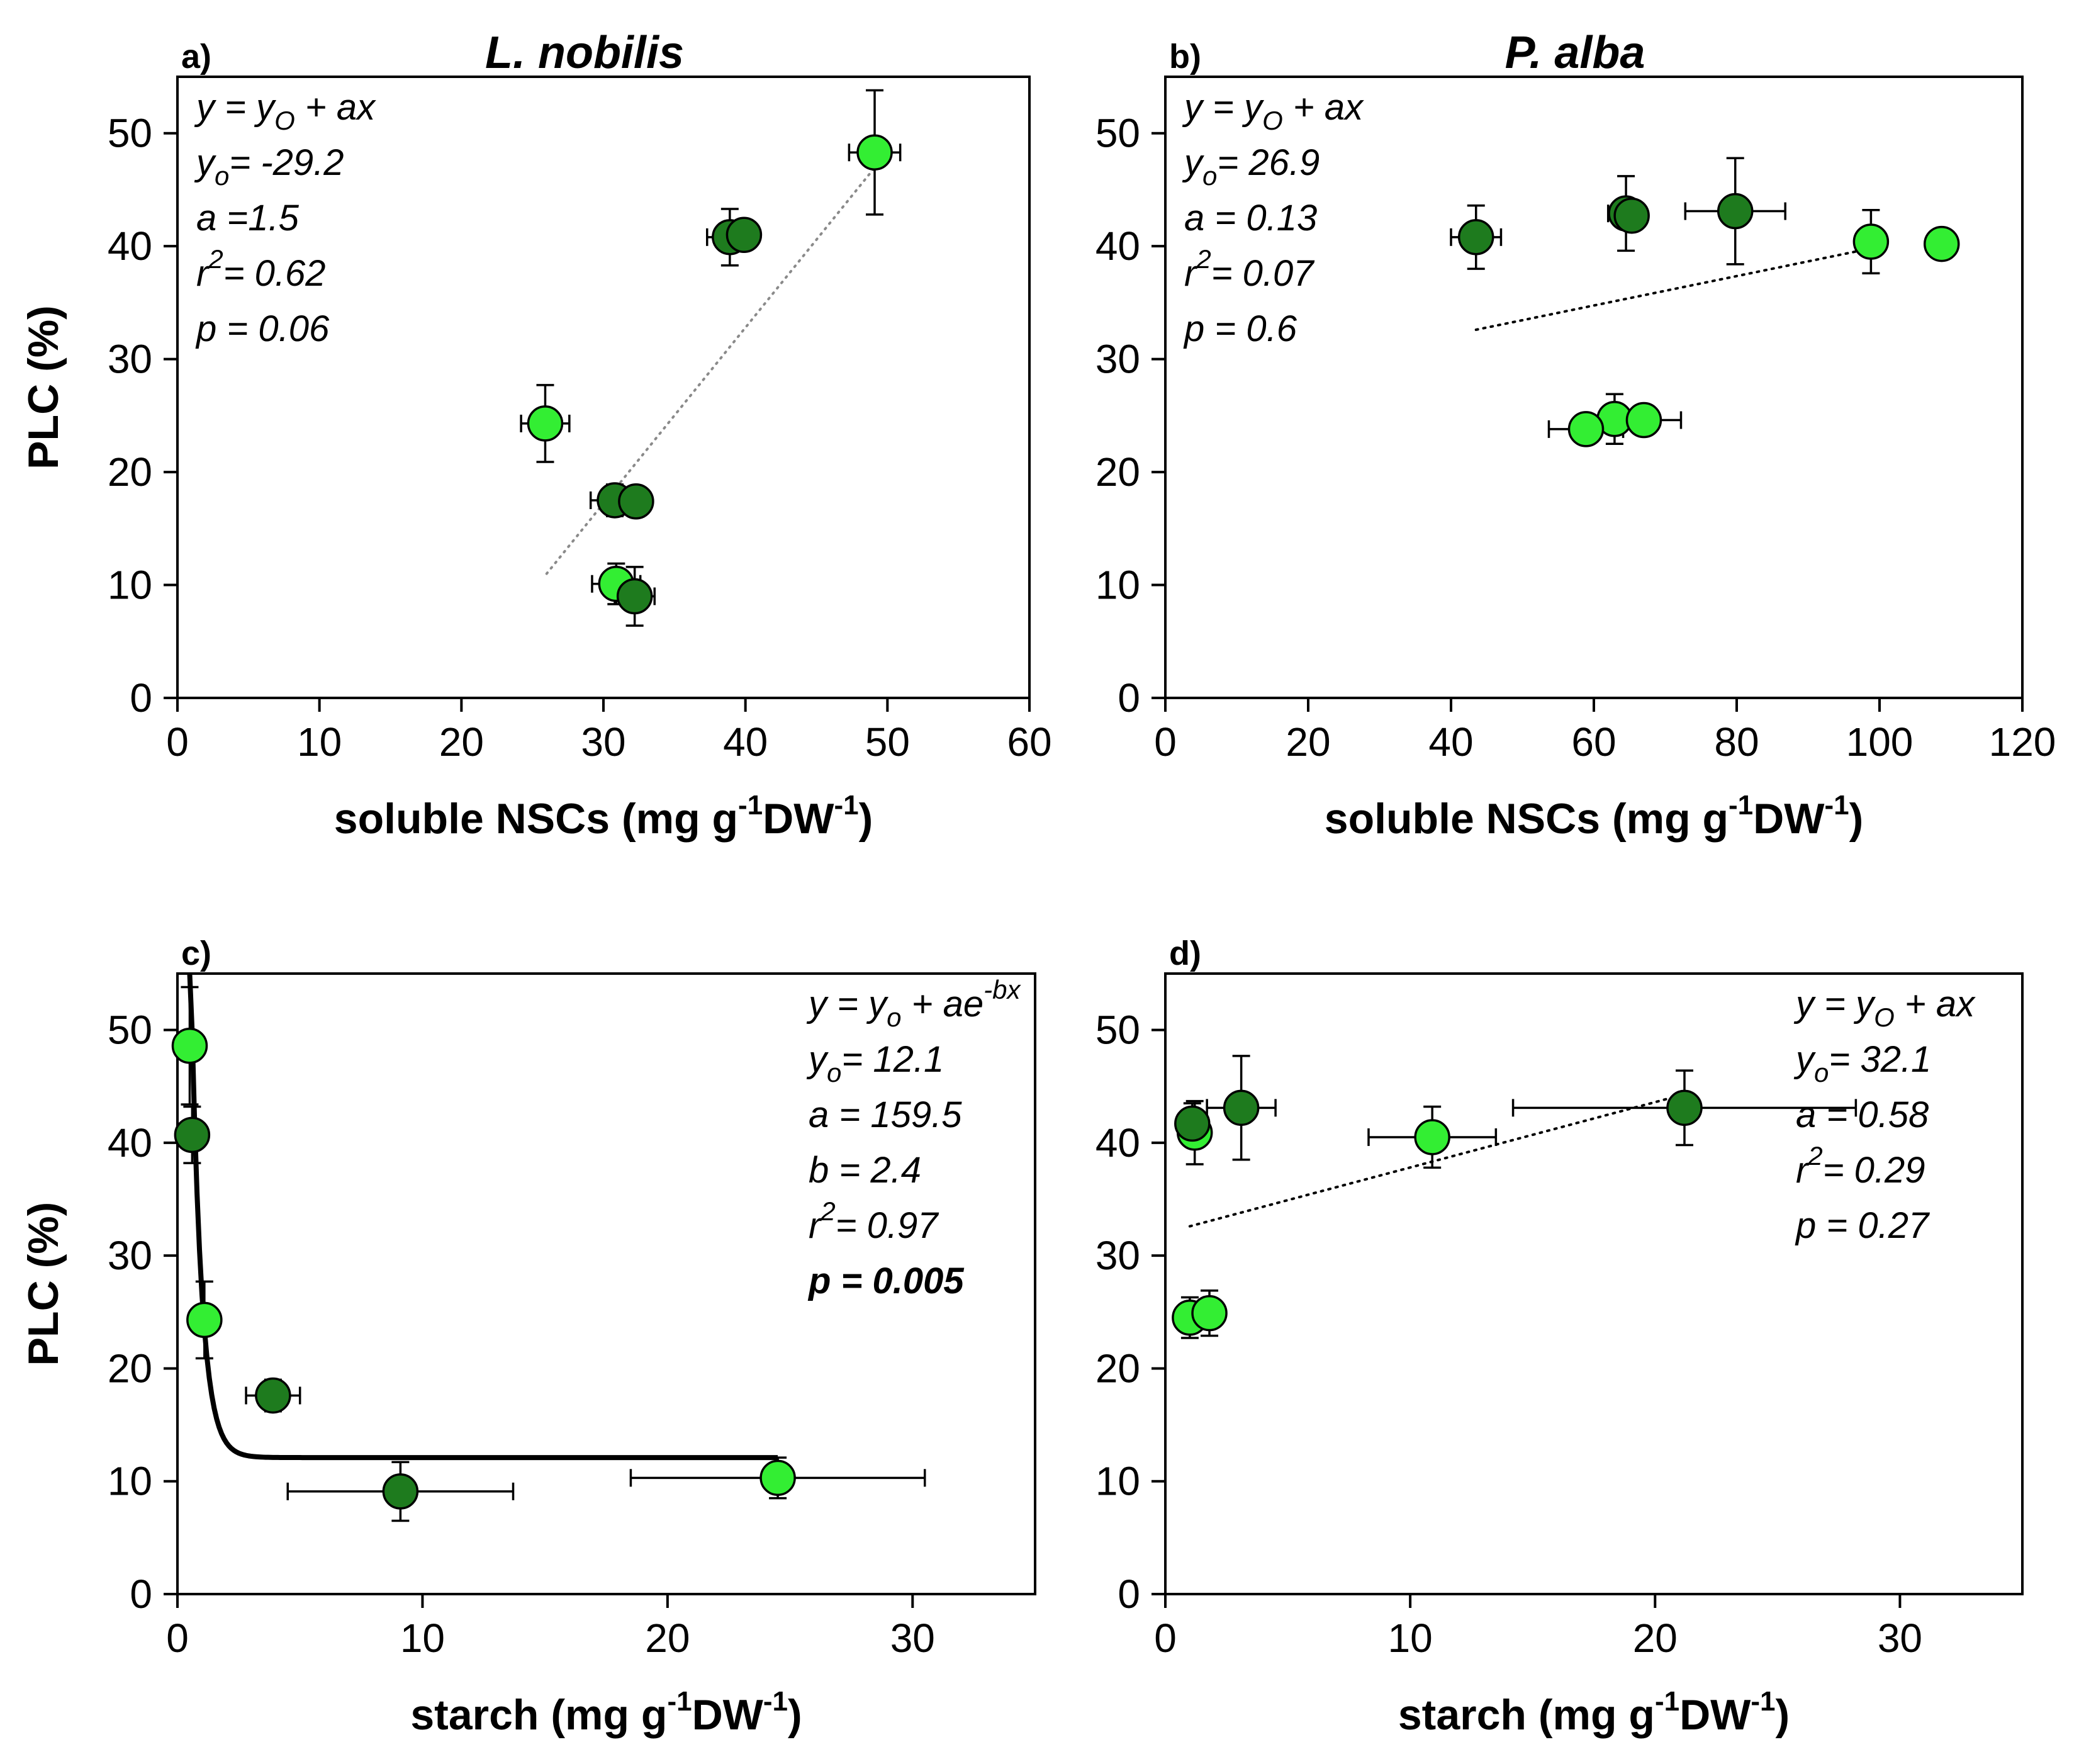  What do you see at coordinates (43, 1284) in the screenshot?
I see `y-axis-label: PLC (%)` at bounding box center [43, 1284].